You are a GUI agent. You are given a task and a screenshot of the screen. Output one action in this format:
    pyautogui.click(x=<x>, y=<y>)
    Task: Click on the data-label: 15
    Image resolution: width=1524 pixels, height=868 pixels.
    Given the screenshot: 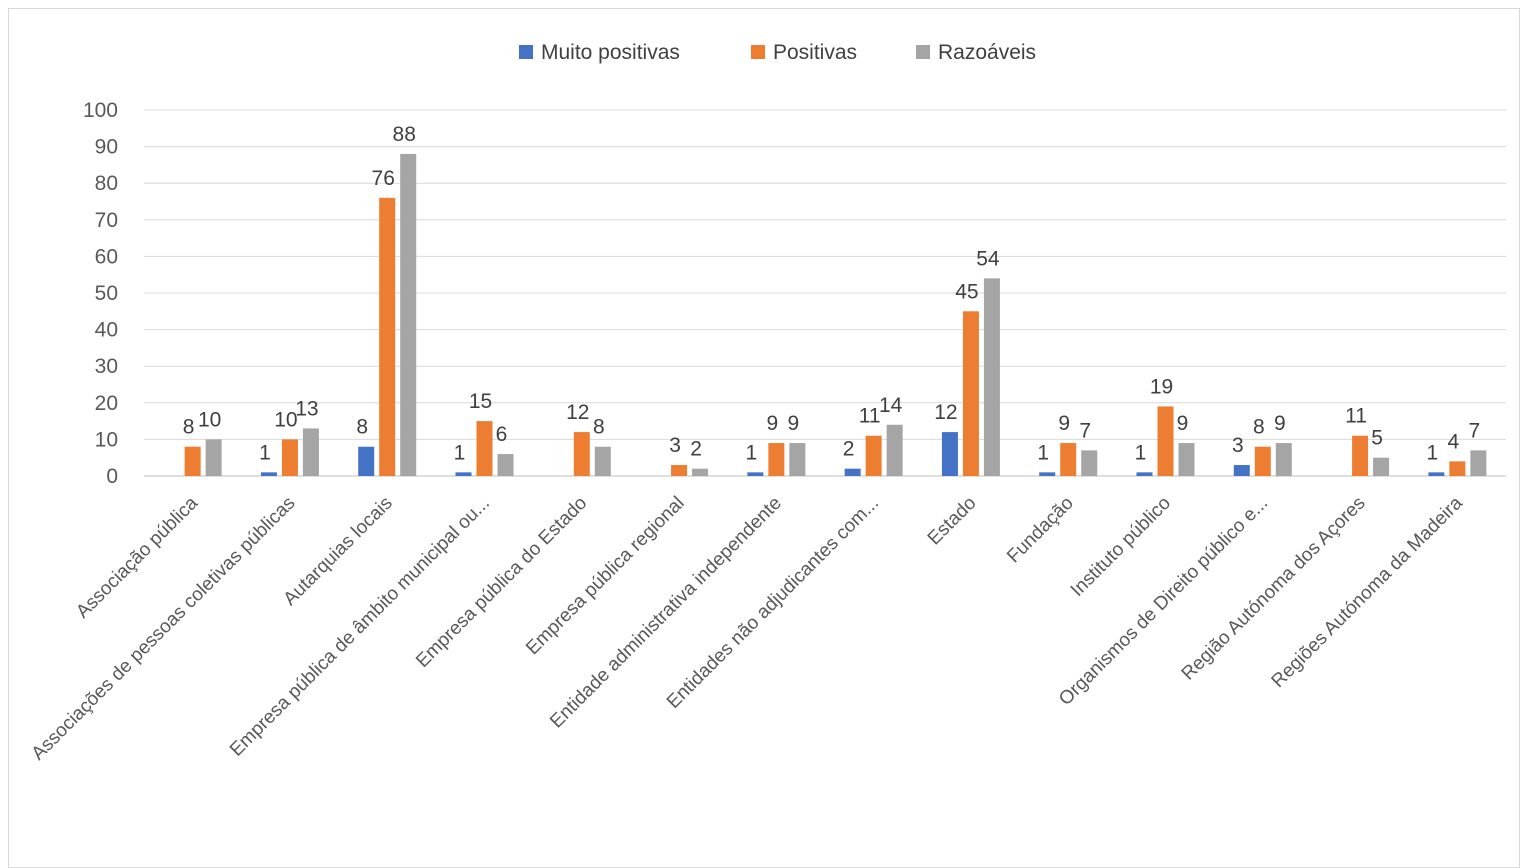 What is the action you would take?
    pyautogui.click(x=480, y=401)
    